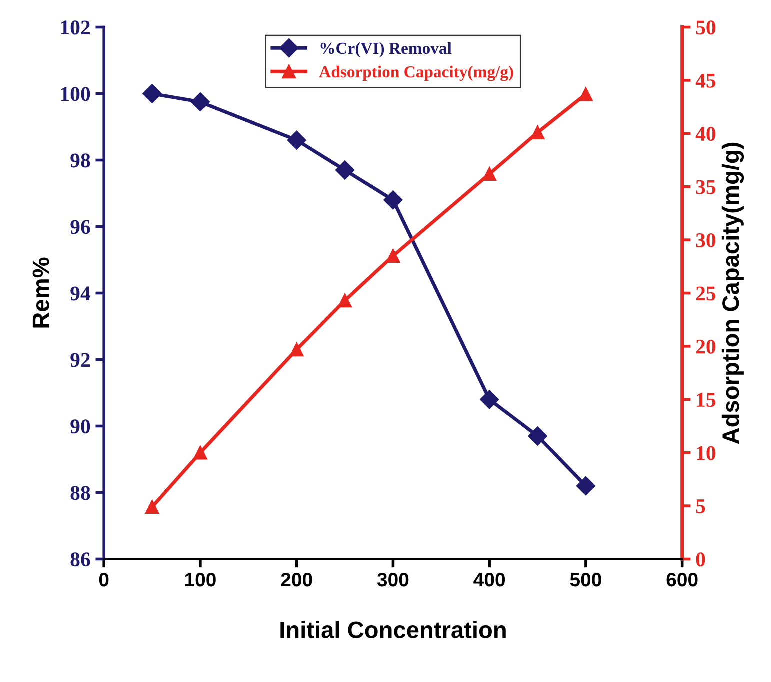  I want to click on y2-tick-label: 50, so click(706, 27).